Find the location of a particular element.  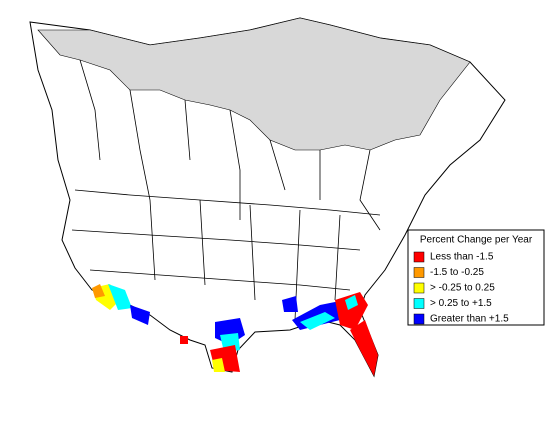

legend-title: Percent Change per Year is located at coordinates (476, 240).